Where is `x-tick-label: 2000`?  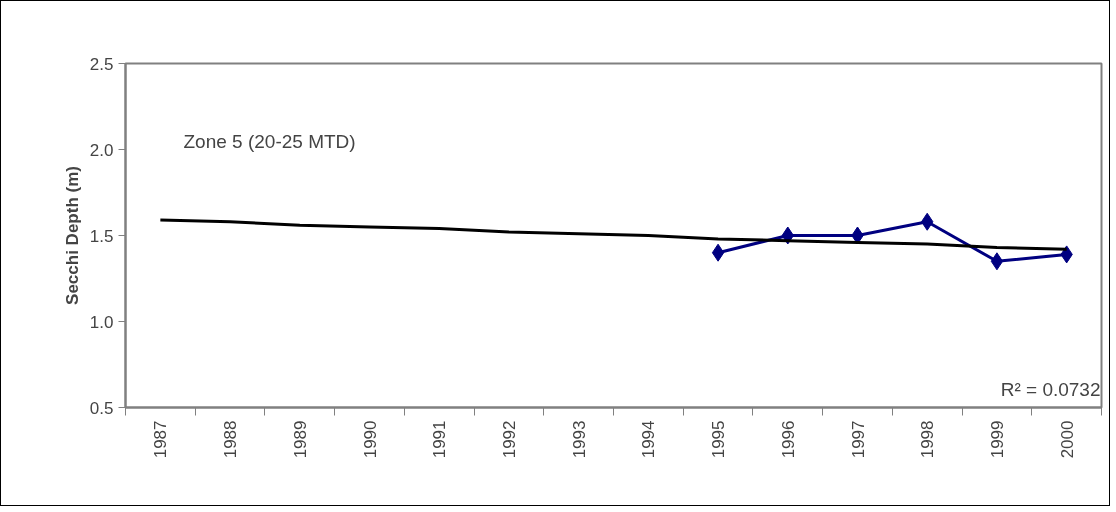 x-tick-label: 2000 is located at coordinates (1067, 439).